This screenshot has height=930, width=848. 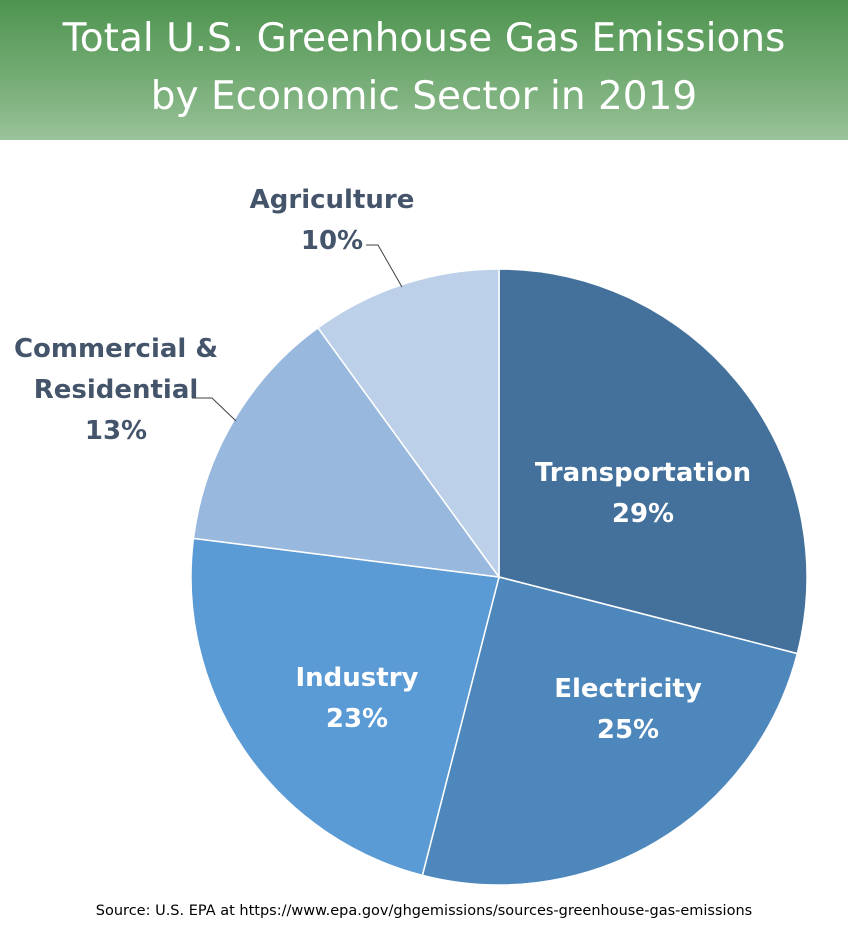 I want to click on slice-label-electricity: Electricity, so click(x=628, y=689).